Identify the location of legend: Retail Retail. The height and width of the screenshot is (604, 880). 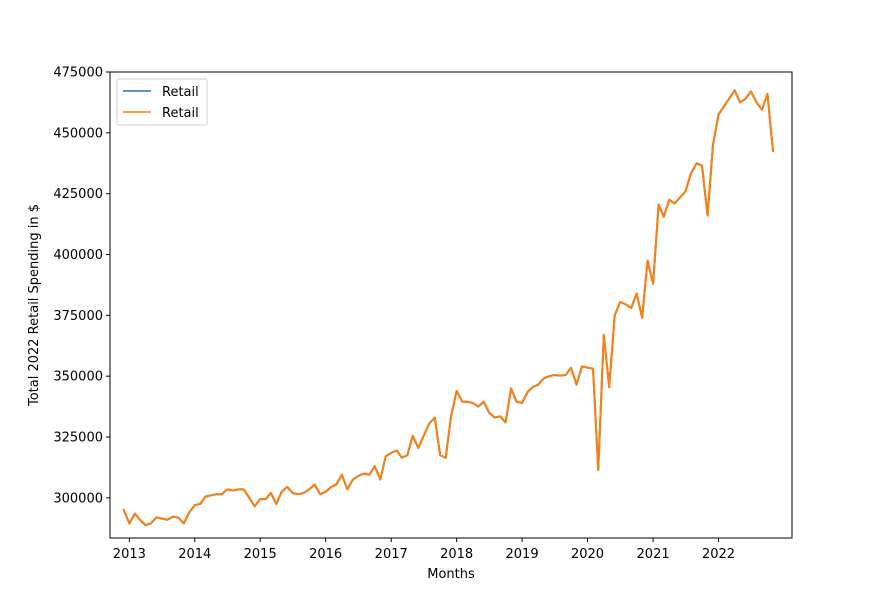
(162, 102).